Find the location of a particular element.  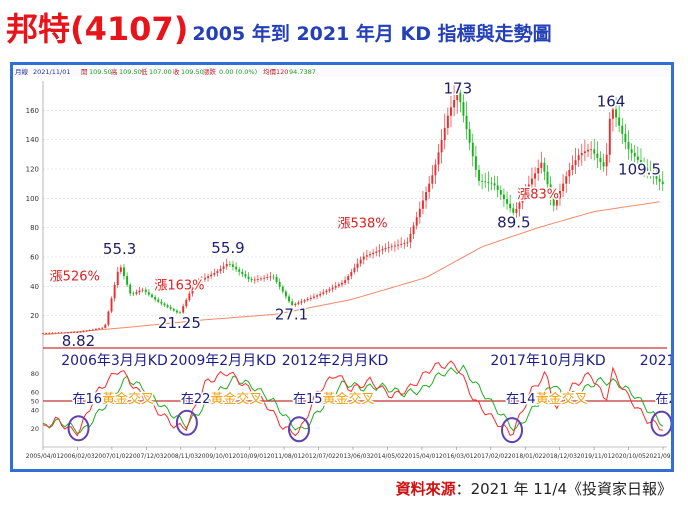

kd-cross-label: 在16黃金交叉 is located at coordinates (114, 399).